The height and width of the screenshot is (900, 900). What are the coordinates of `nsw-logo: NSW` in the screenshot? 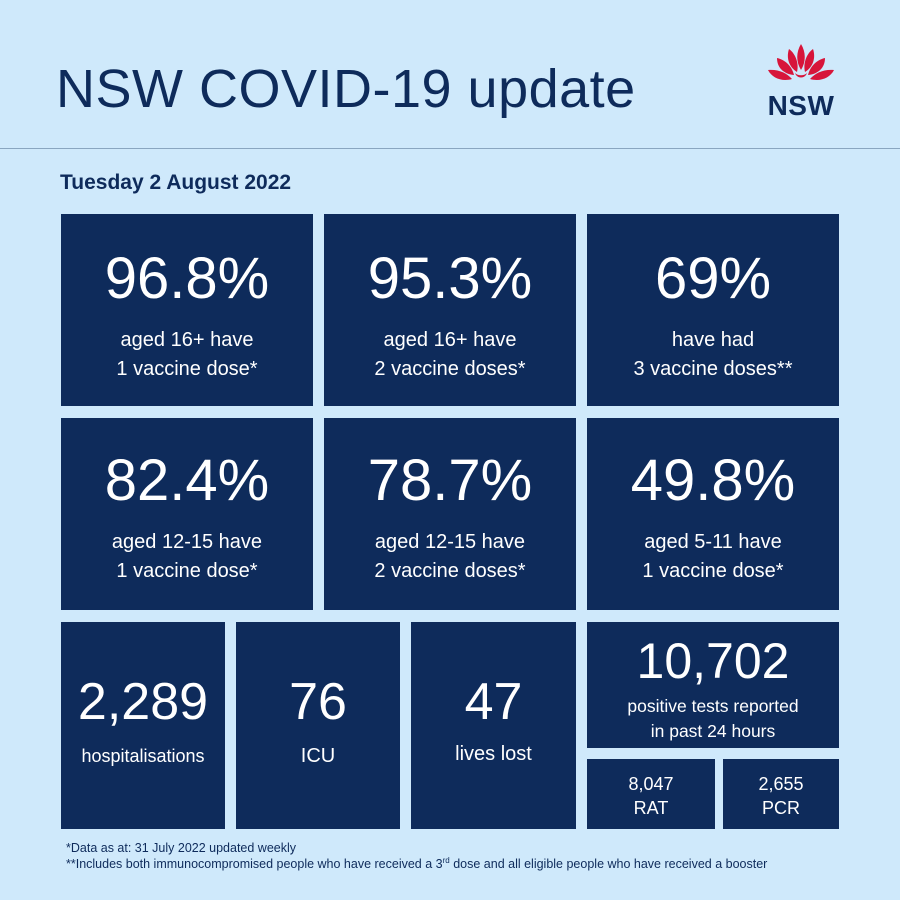 It's located at (801, 82).